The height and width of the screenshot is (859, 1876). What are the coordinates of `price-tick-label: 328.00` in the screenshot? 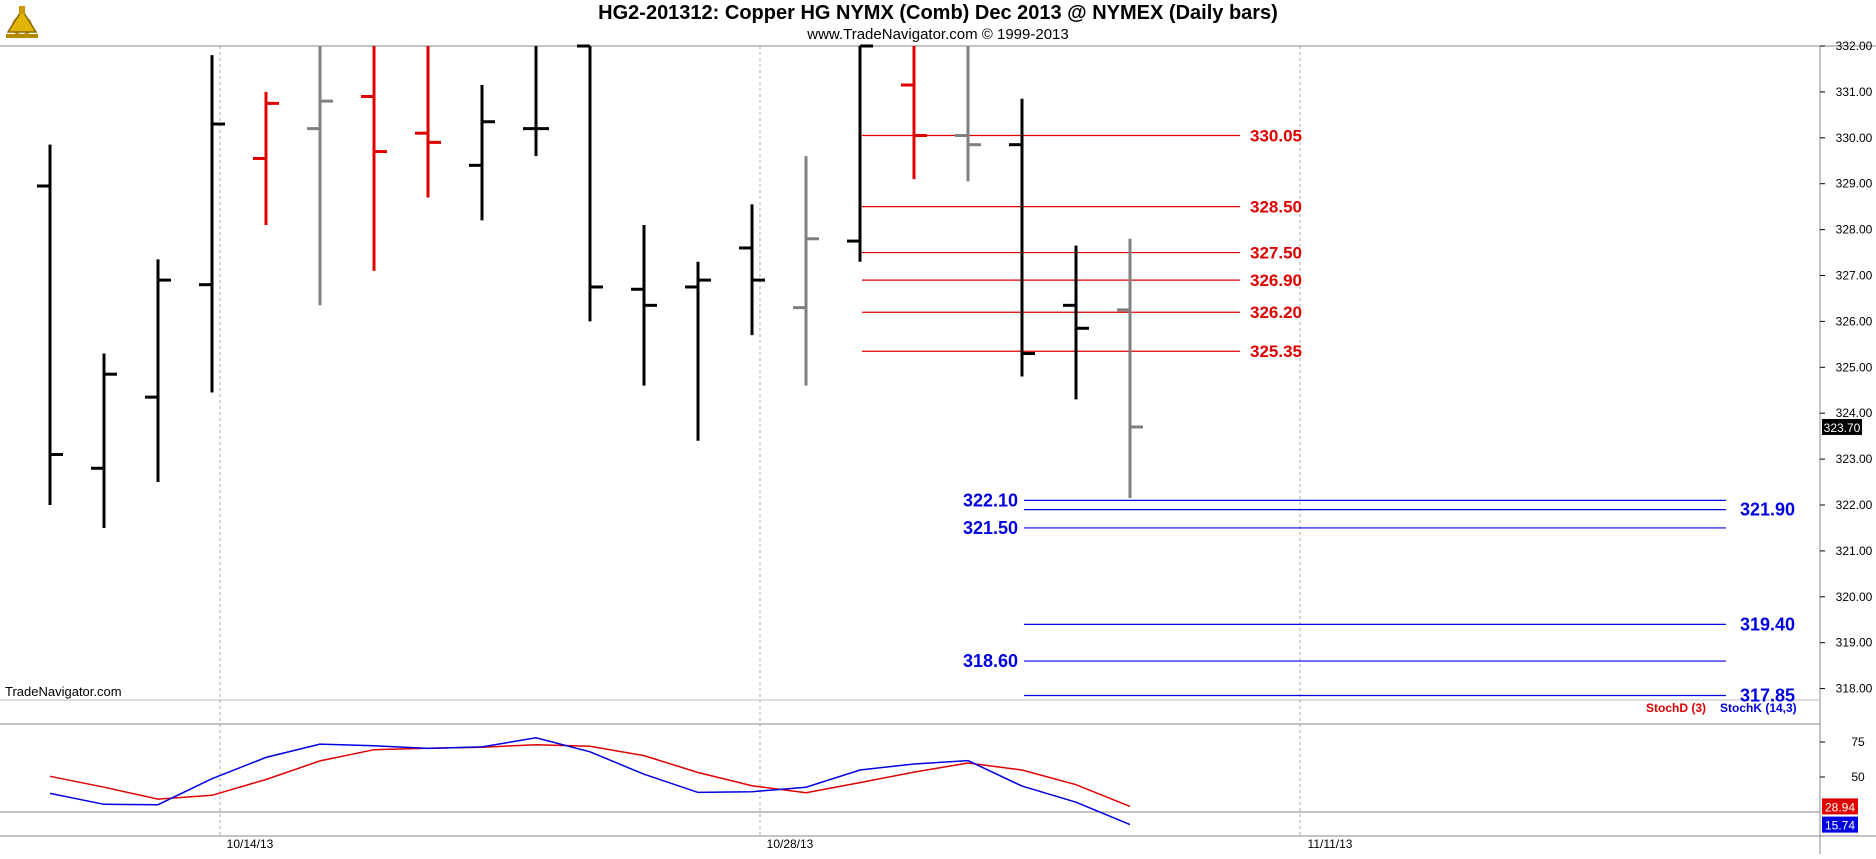 It's located at (1854, 230).